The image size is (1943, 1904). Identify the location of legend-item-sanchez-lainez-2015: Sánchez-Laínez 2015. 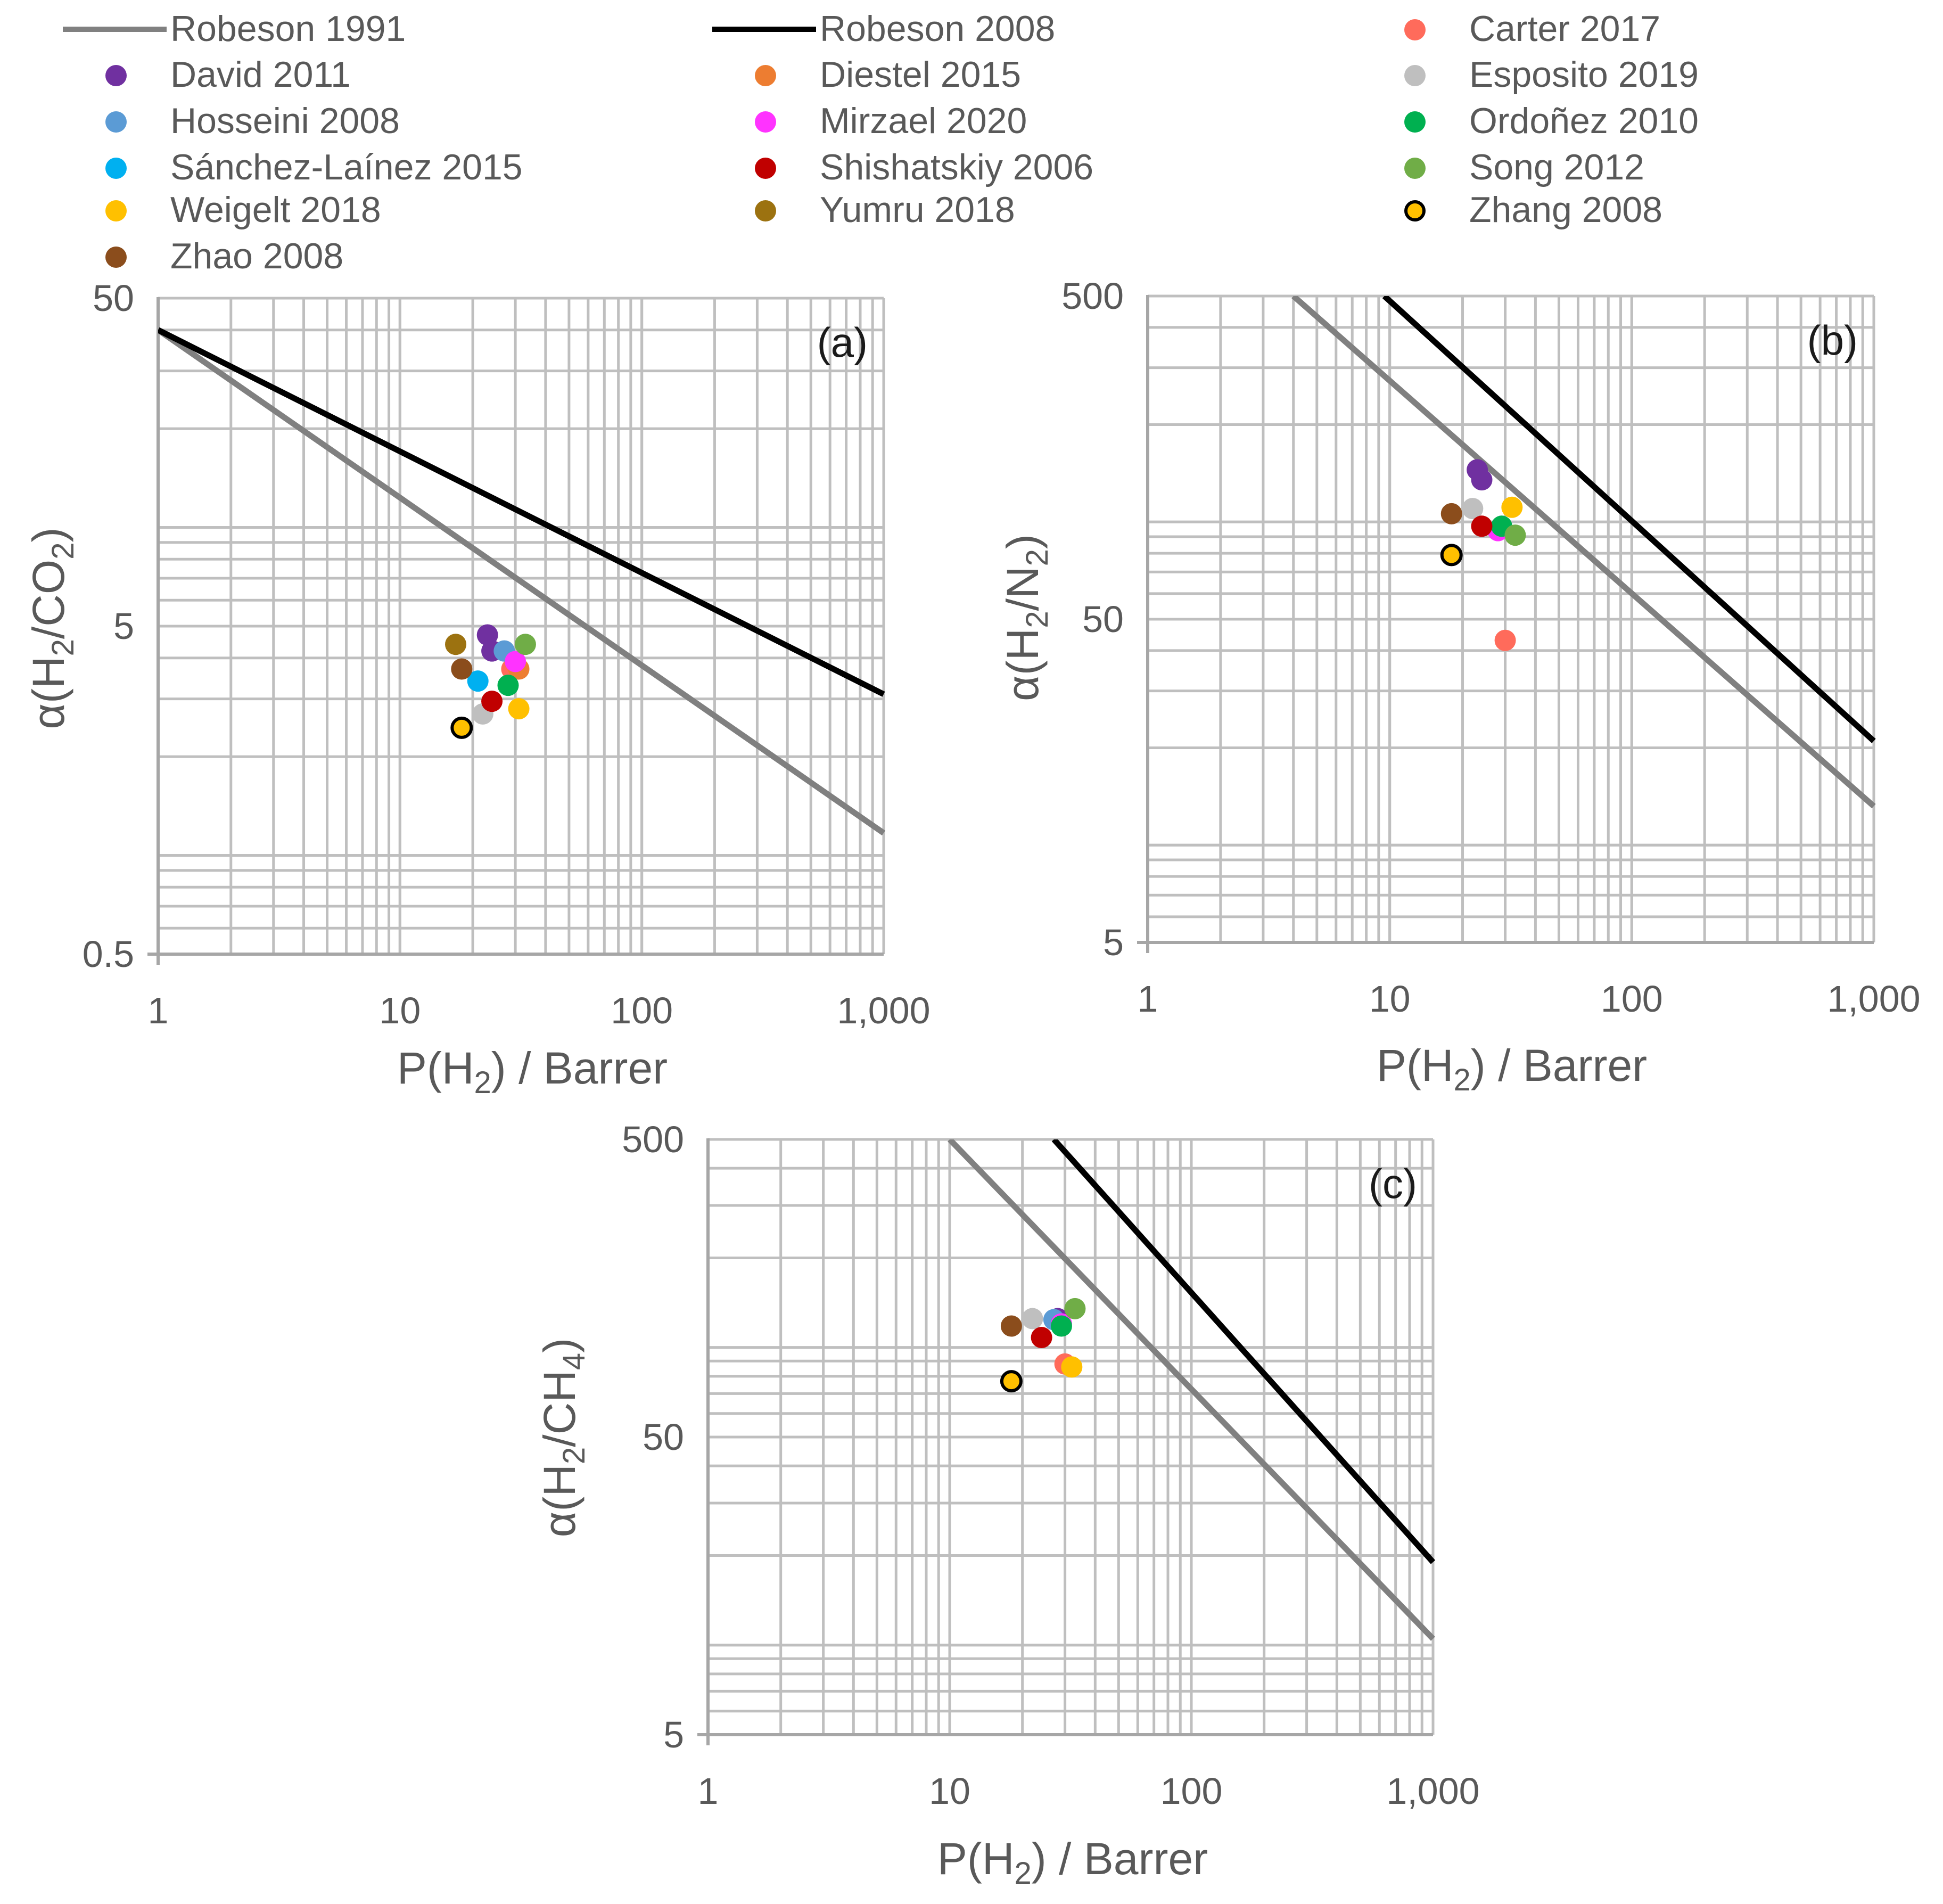
(293, 167).